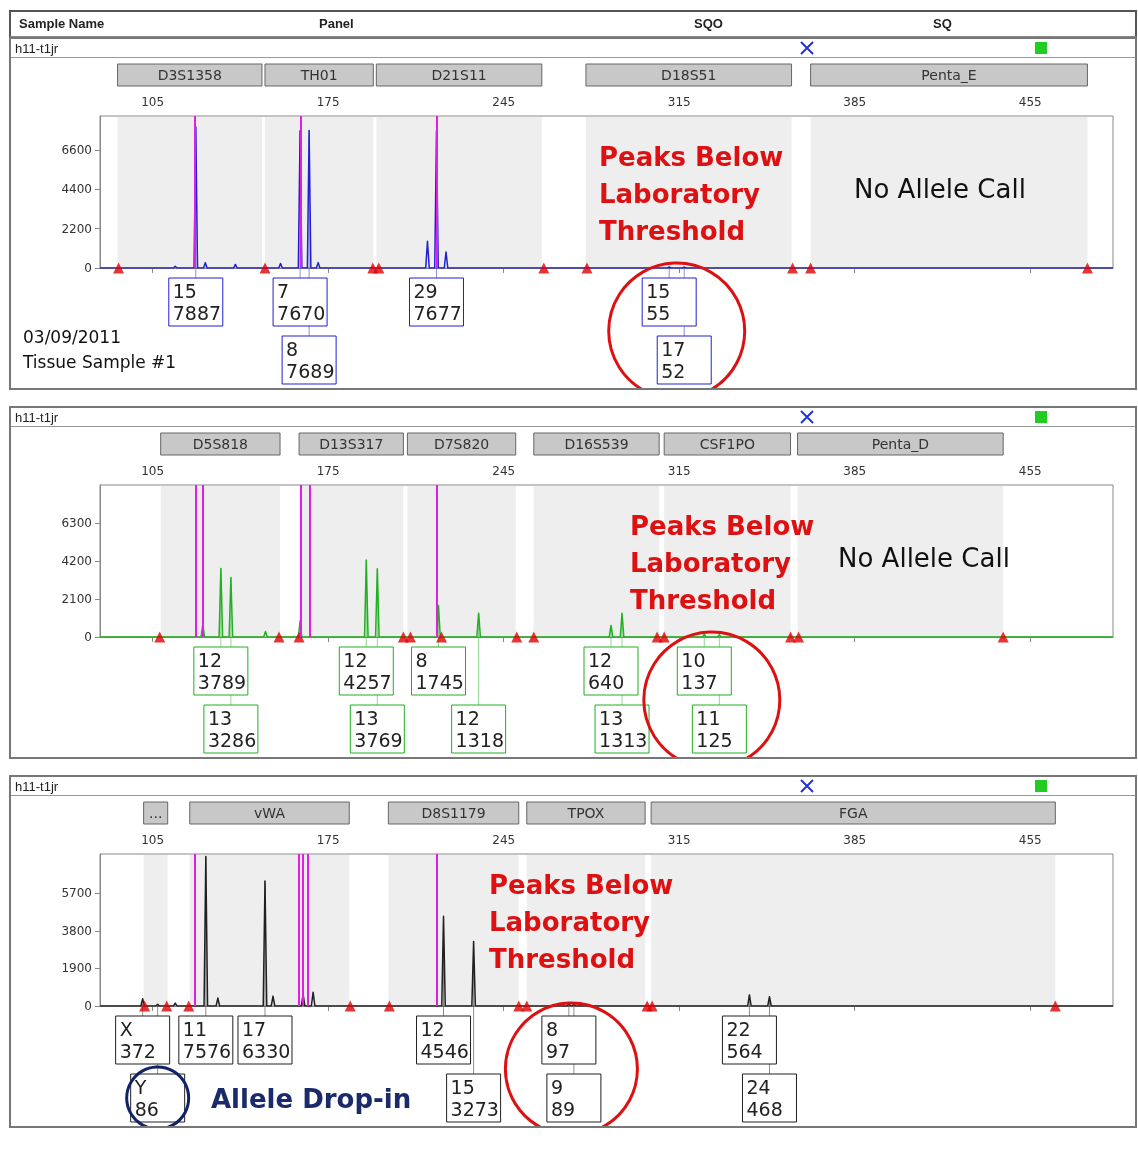 This screenshot has height=1160, width=1138. What do you see at coordinates (76, 599) in the screenshot?
I see `y-tick-label: 2100` at bounding box center [76, 599].